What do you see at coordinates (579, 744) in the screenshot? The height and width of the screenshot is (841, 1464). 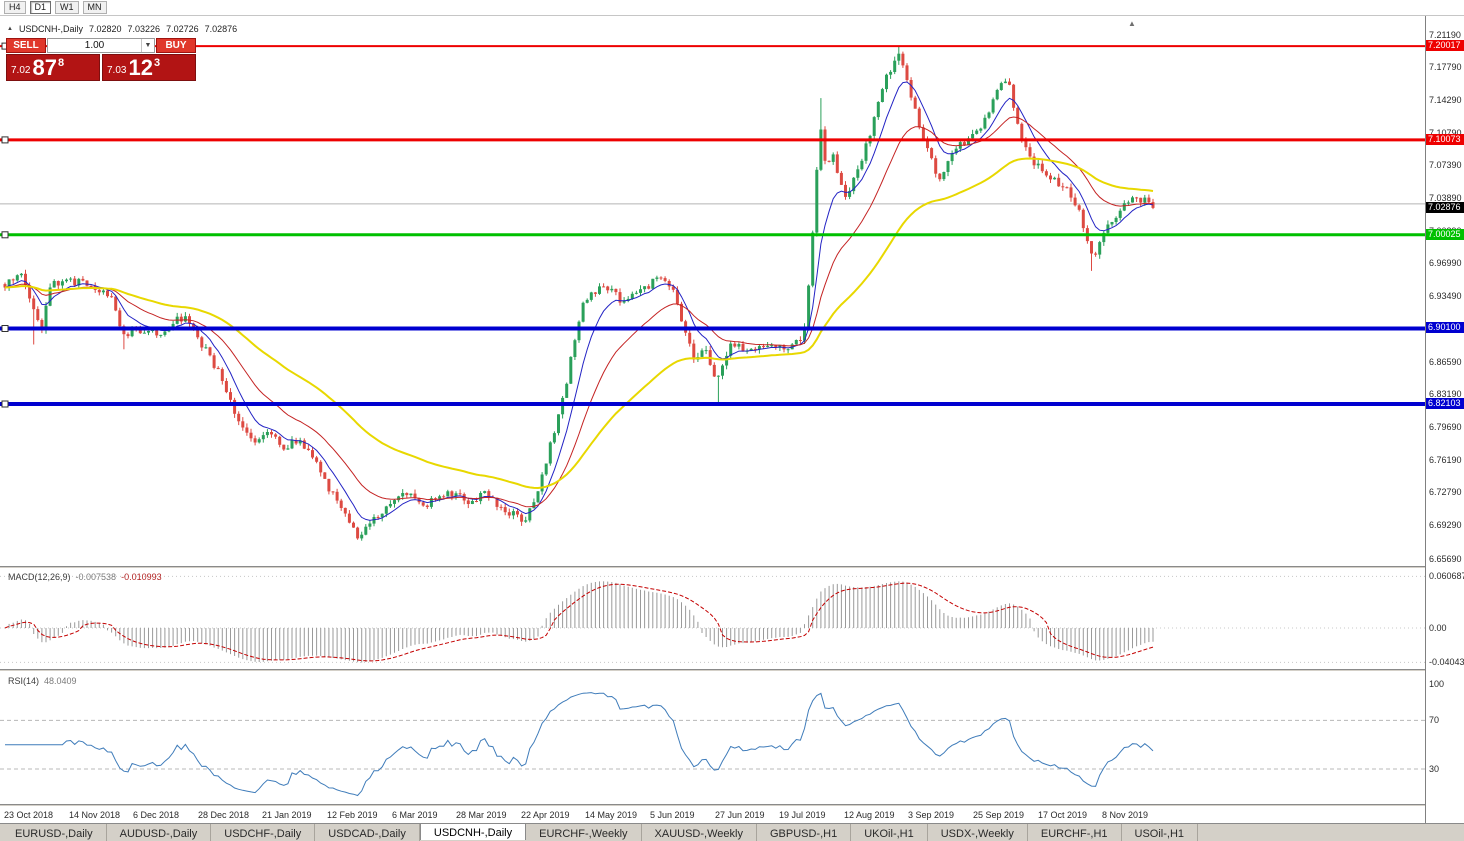 I see `rsi-line` at bounding box center [579, 744].